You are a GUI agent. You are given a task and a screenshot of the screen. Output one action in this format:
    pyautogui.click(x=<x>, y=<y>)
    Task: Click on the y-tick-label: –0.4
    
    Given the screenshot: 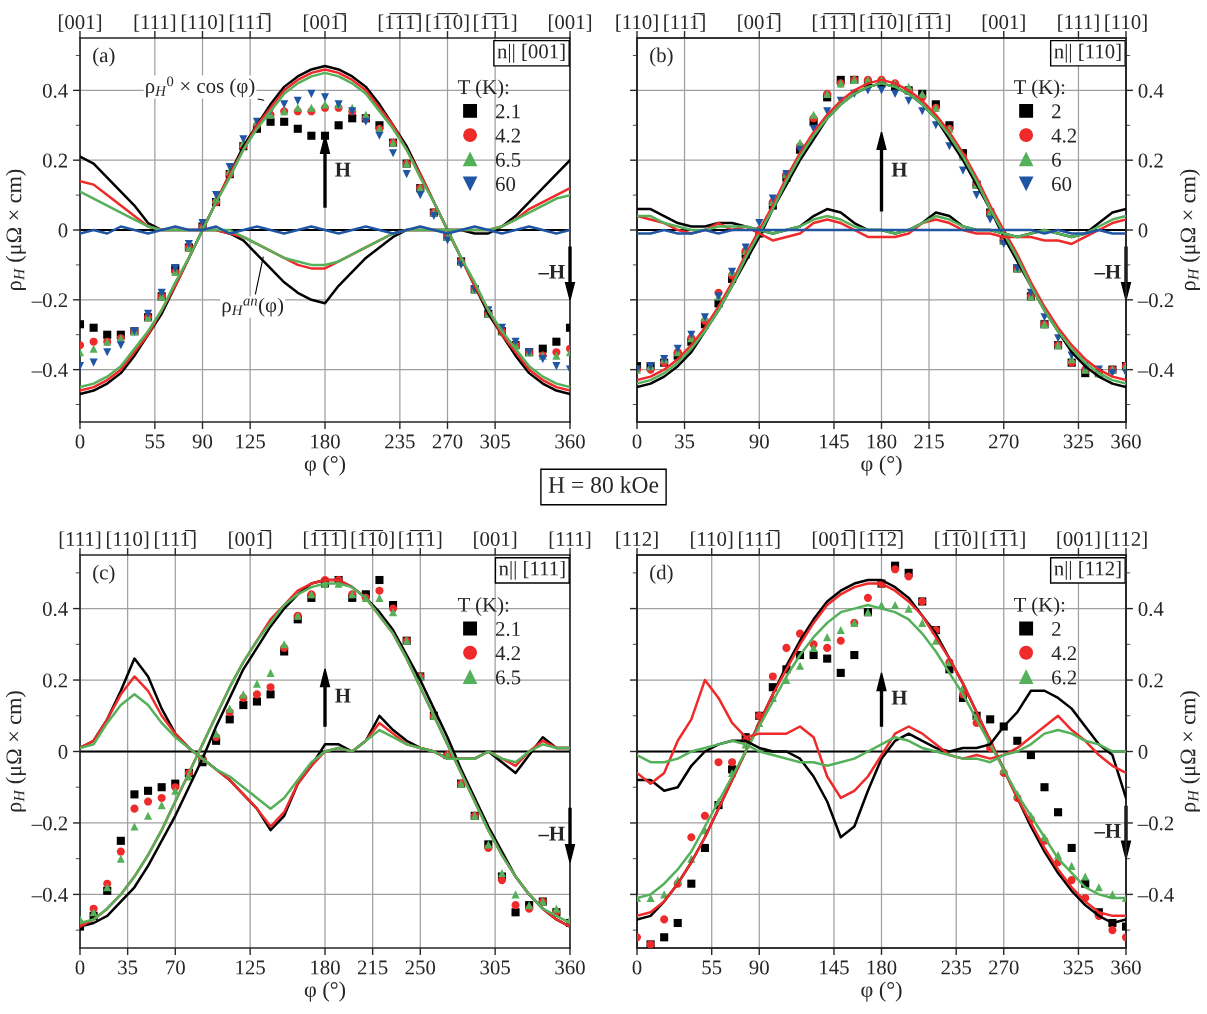 What is the action you would take?
    pyautogui.click(x=49, y=370)
    